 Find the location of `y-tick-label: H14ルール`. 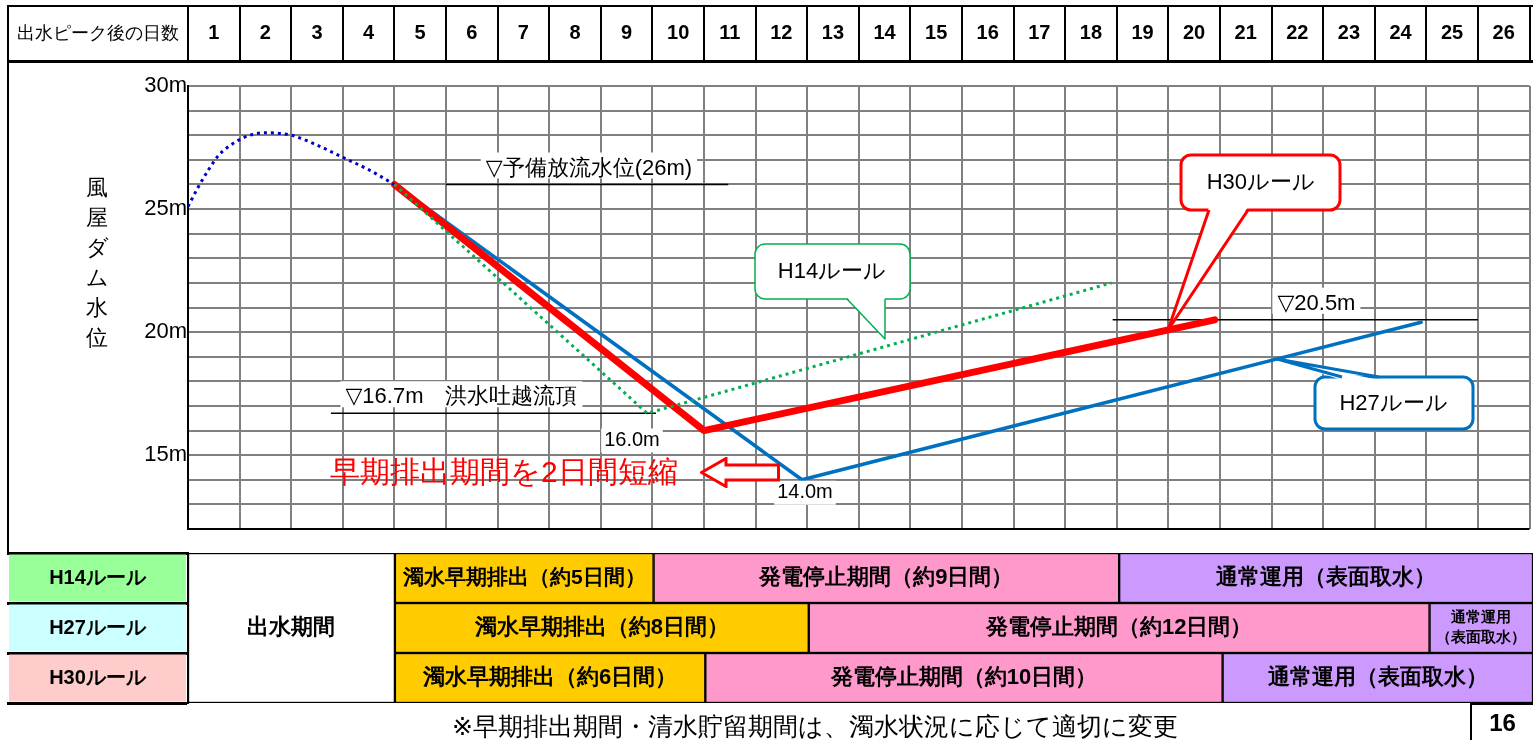

y-tick-label: H14ルール is located at coordinates (98, 576).